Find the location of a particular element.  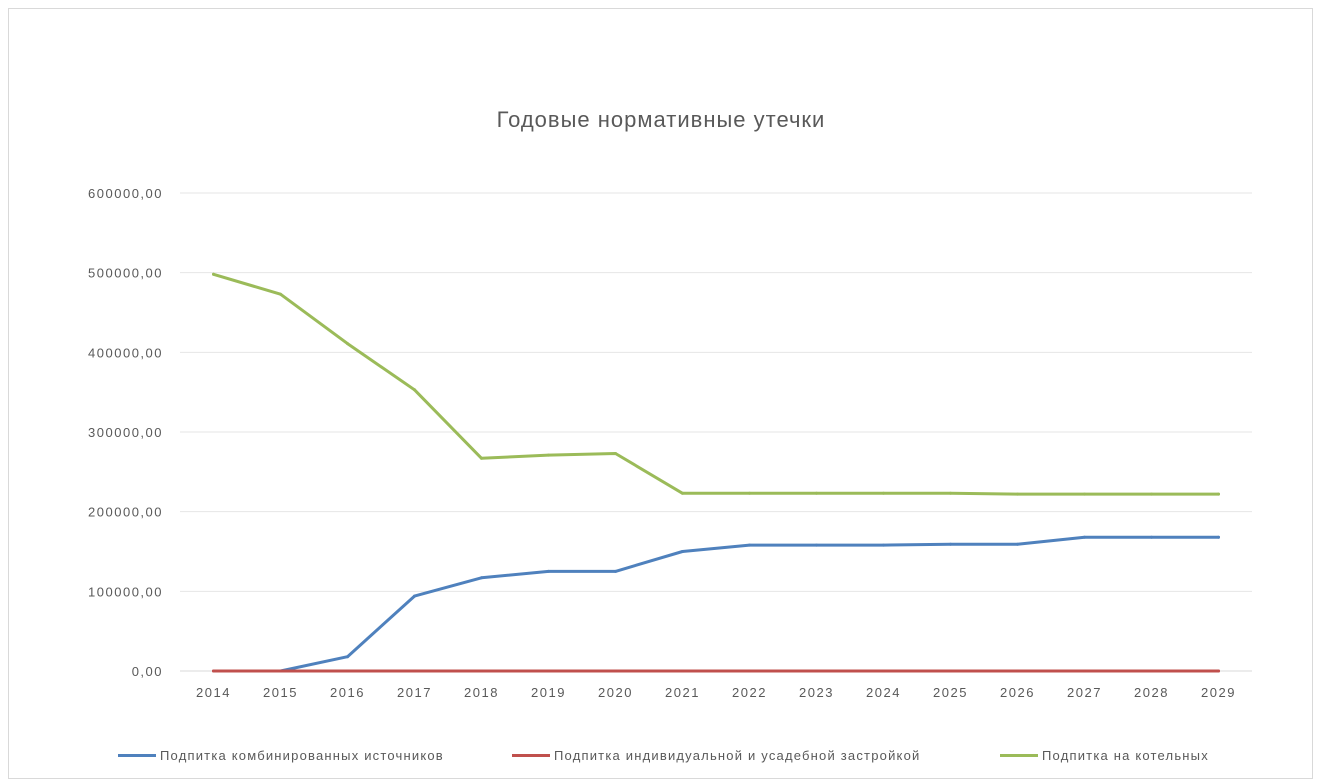

legend-swatch-individual-buildings is located at coordinates (531, 755).